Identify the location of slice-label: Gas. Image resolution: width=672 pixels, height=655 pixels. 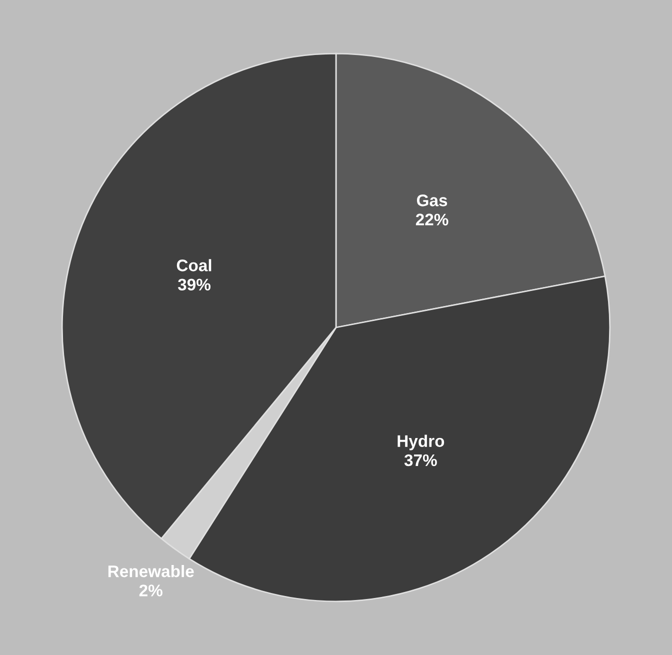
(432, 200).